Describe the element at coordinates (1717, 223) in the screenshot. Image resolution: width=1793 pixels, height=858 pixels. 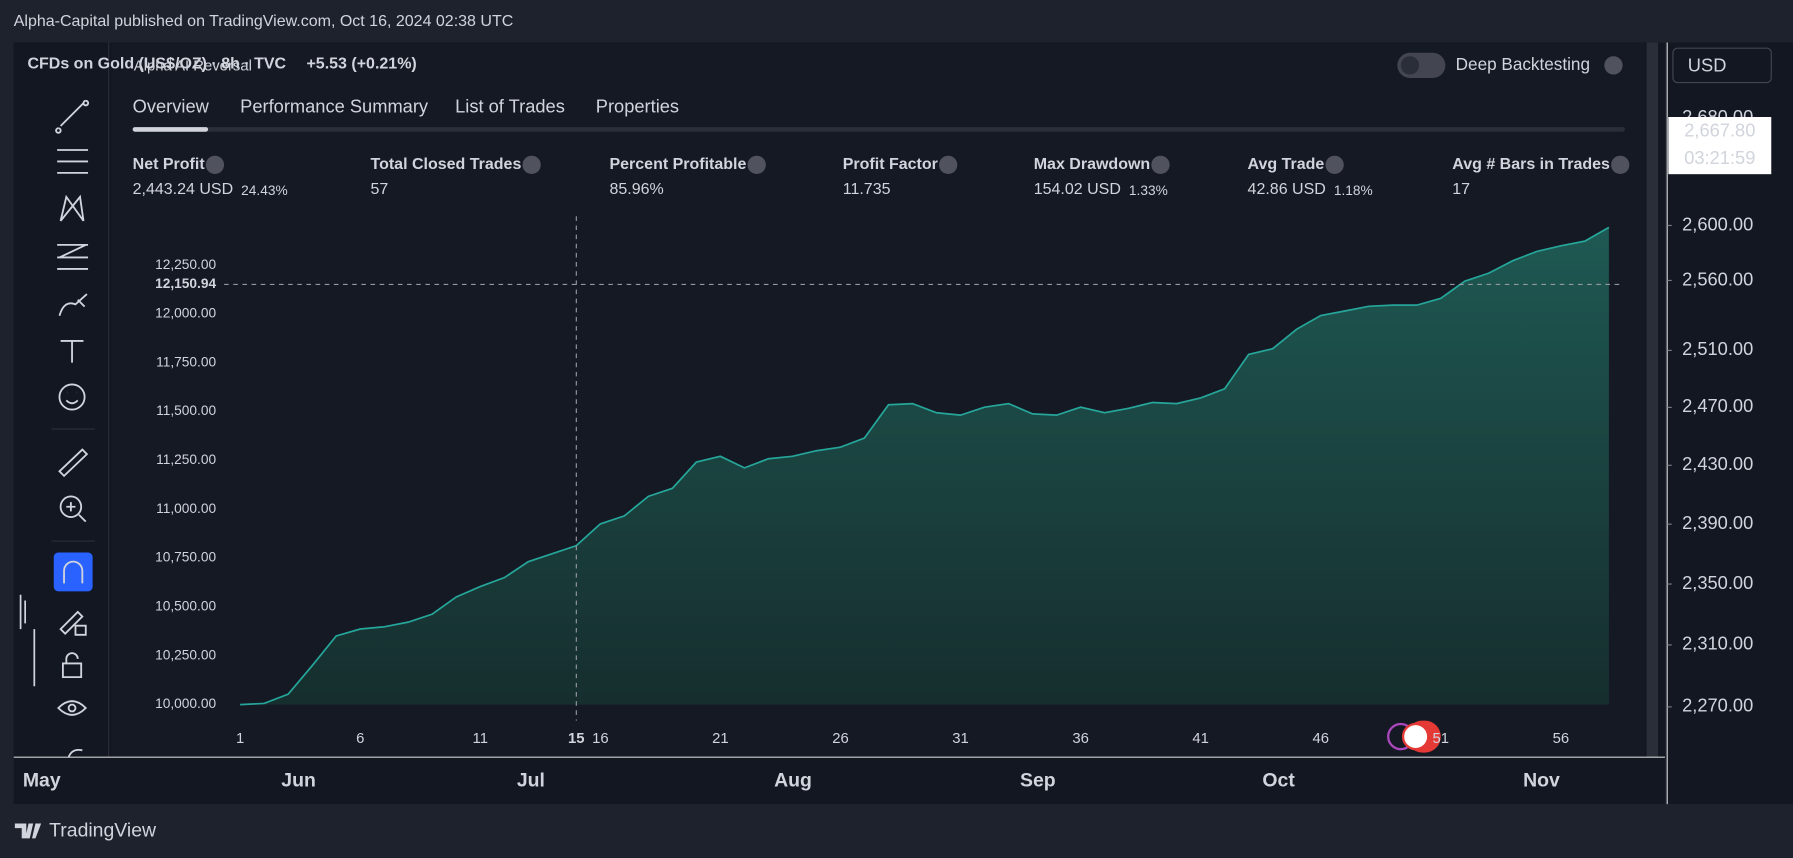
I see `price-tick-label: 2,600.00` at that location.